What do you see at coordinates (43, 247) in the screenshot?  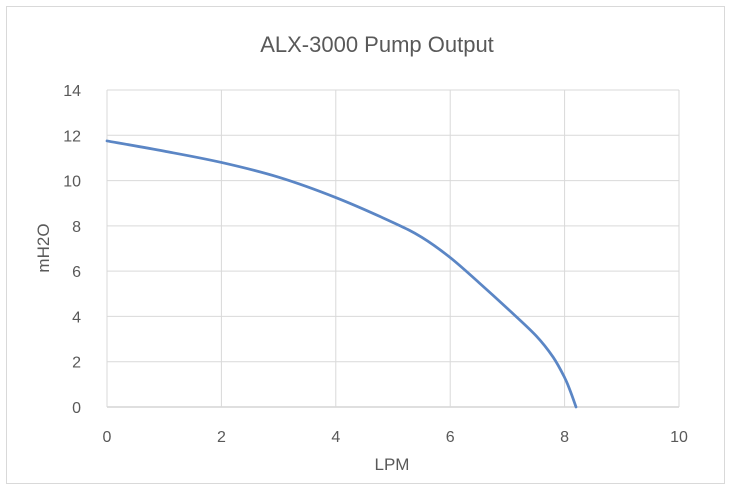 I see `y-axis-label: mH2O` at bounding box center [43, 247].